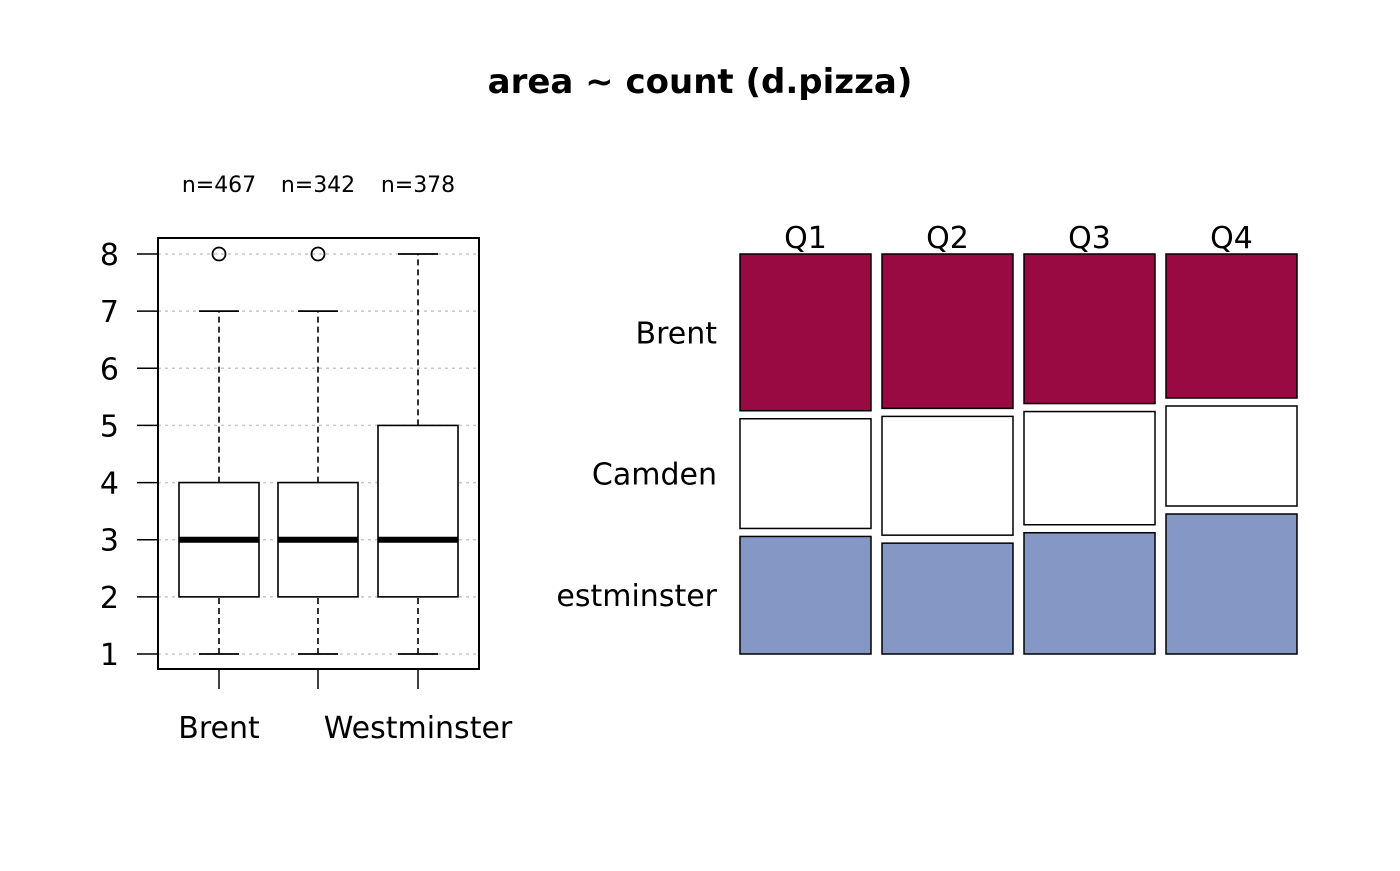 The width and height of the screenshot is (1400, 871). Describe the element at coordinates (109, 369) in the screenshot. I see `y-tick-label: 6` at that location.